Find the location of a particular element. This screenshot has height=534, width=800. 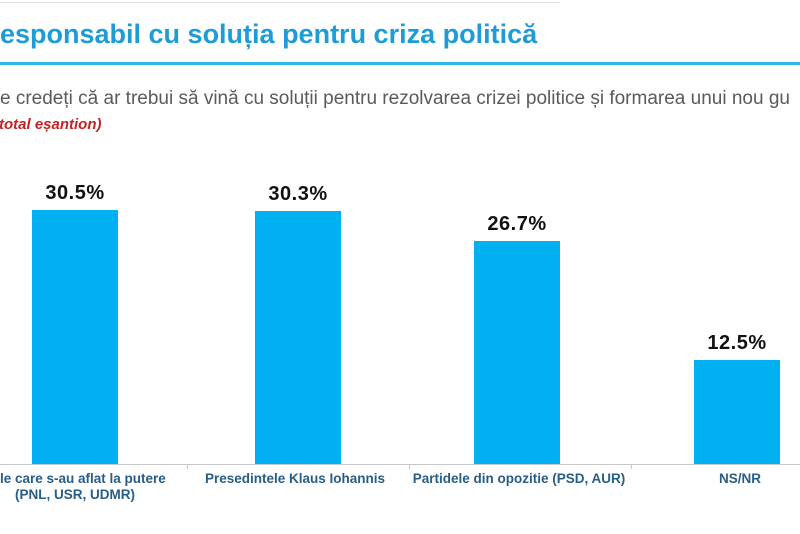

category-label-line: Presedintele Klaus Iohannis is located at coordinates (295, 478).